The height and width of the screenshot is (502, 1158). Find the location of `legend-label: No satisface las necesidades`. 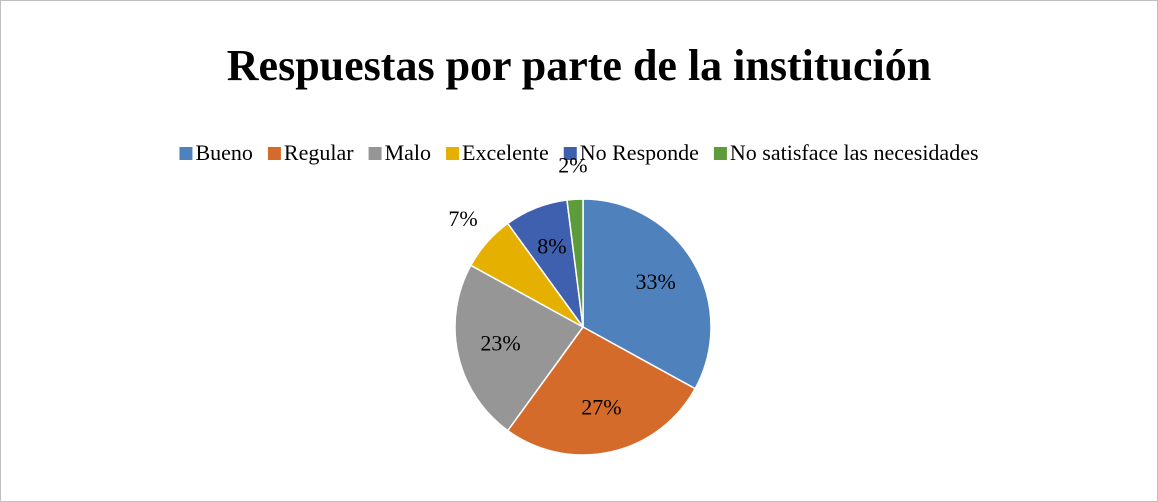

legend-label: No satisface las necesidades is located at coordinates (854, 152).